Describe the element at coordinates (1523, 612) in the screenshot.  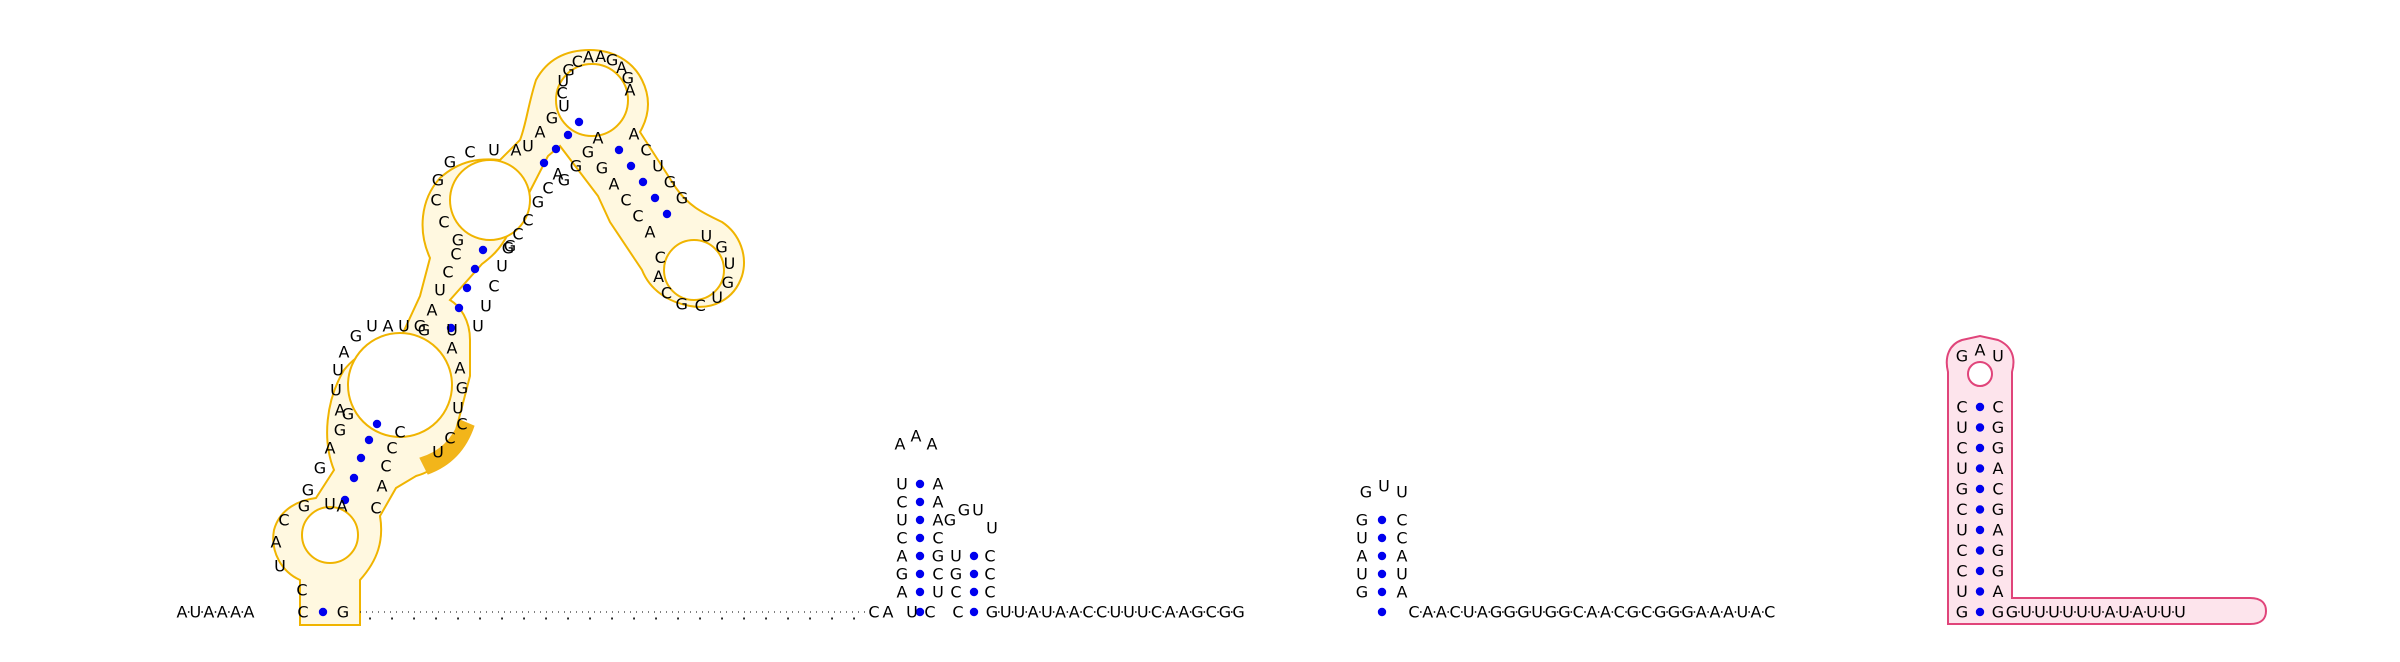
I see `linker-nucleotide: G` at that location.